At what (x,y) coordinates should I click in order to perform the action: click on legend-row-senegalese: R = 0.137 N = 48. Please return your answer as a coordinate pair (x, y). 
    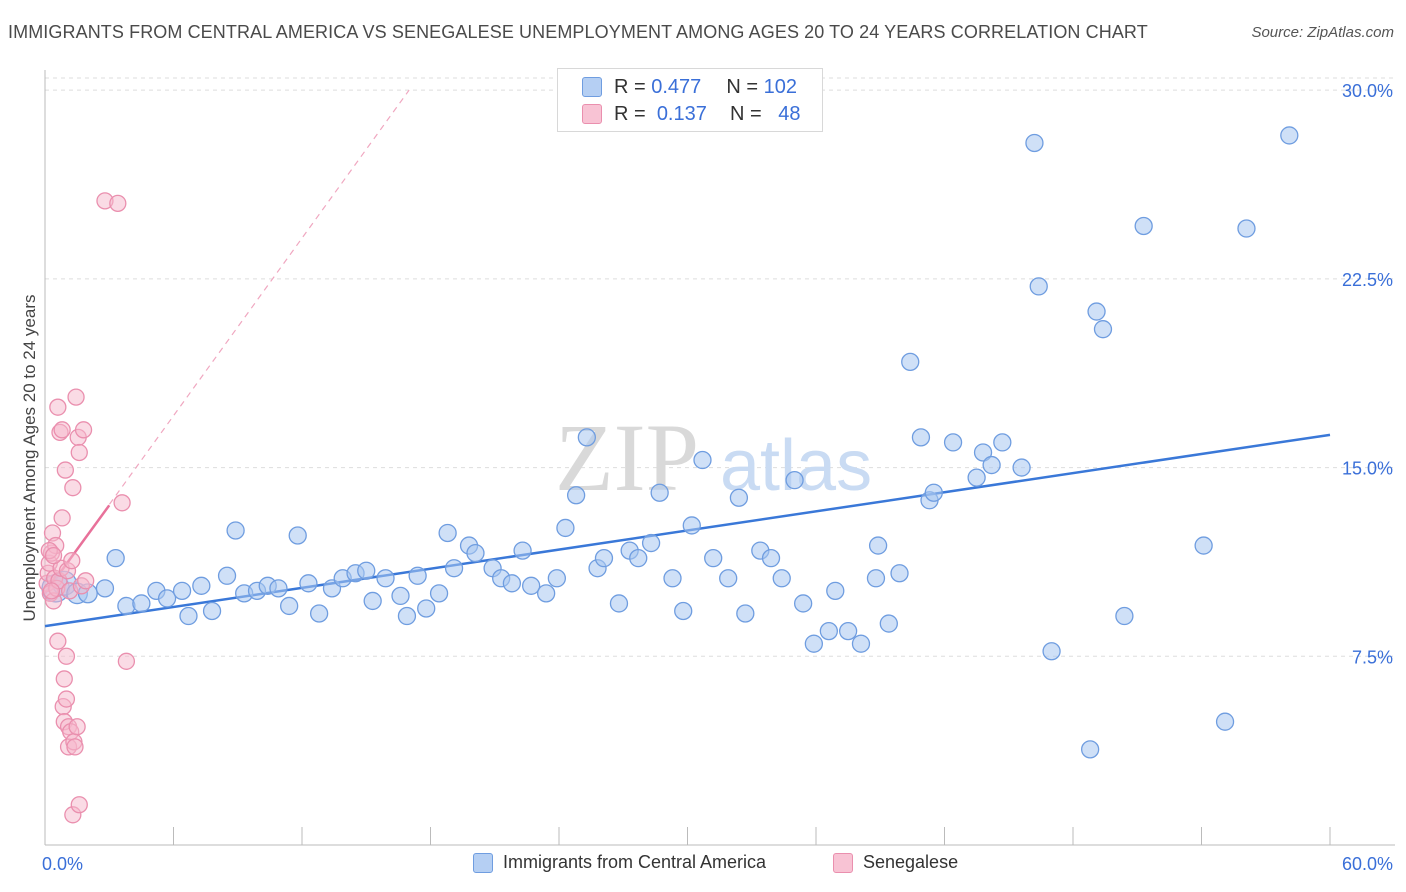
    Looking at the image, I should click on (691, 114).